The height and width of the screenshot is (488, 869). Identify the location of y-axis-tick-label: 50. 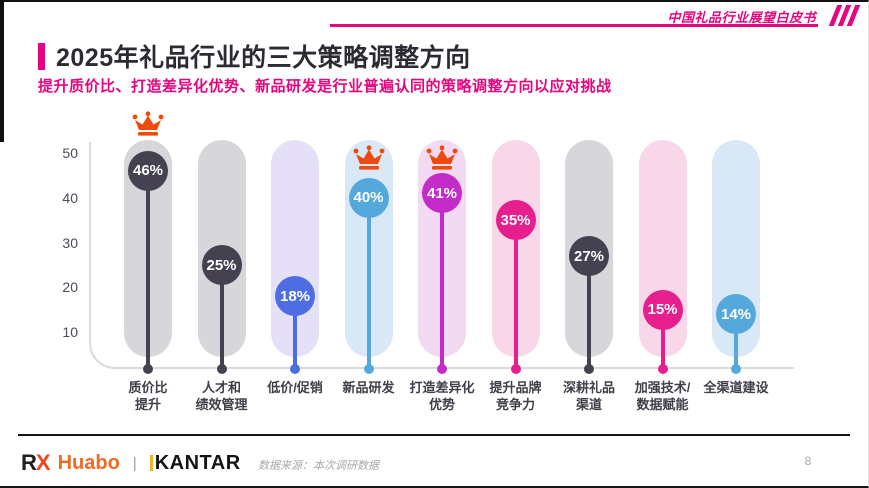
(70, 153).